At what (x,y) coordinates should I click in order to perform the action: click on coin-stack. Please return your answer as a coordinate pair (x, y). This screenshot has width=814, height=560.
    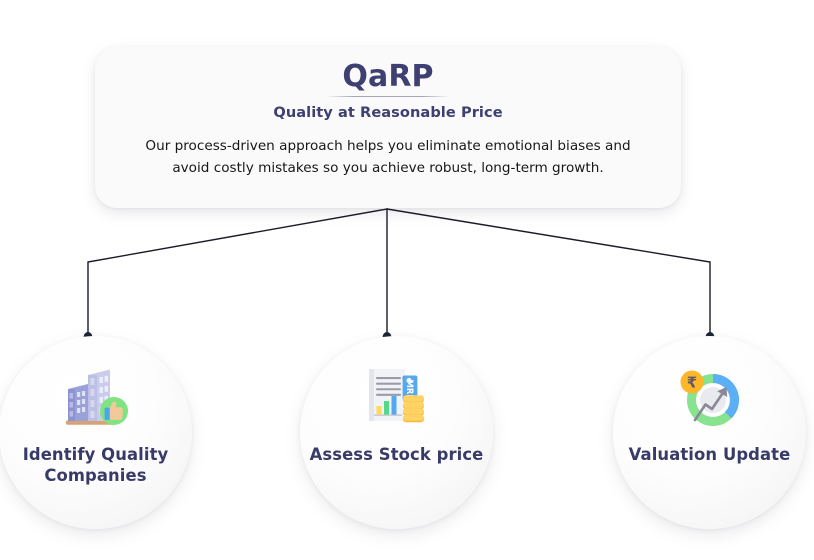
    Looking at the image, I should click on (413, 409).